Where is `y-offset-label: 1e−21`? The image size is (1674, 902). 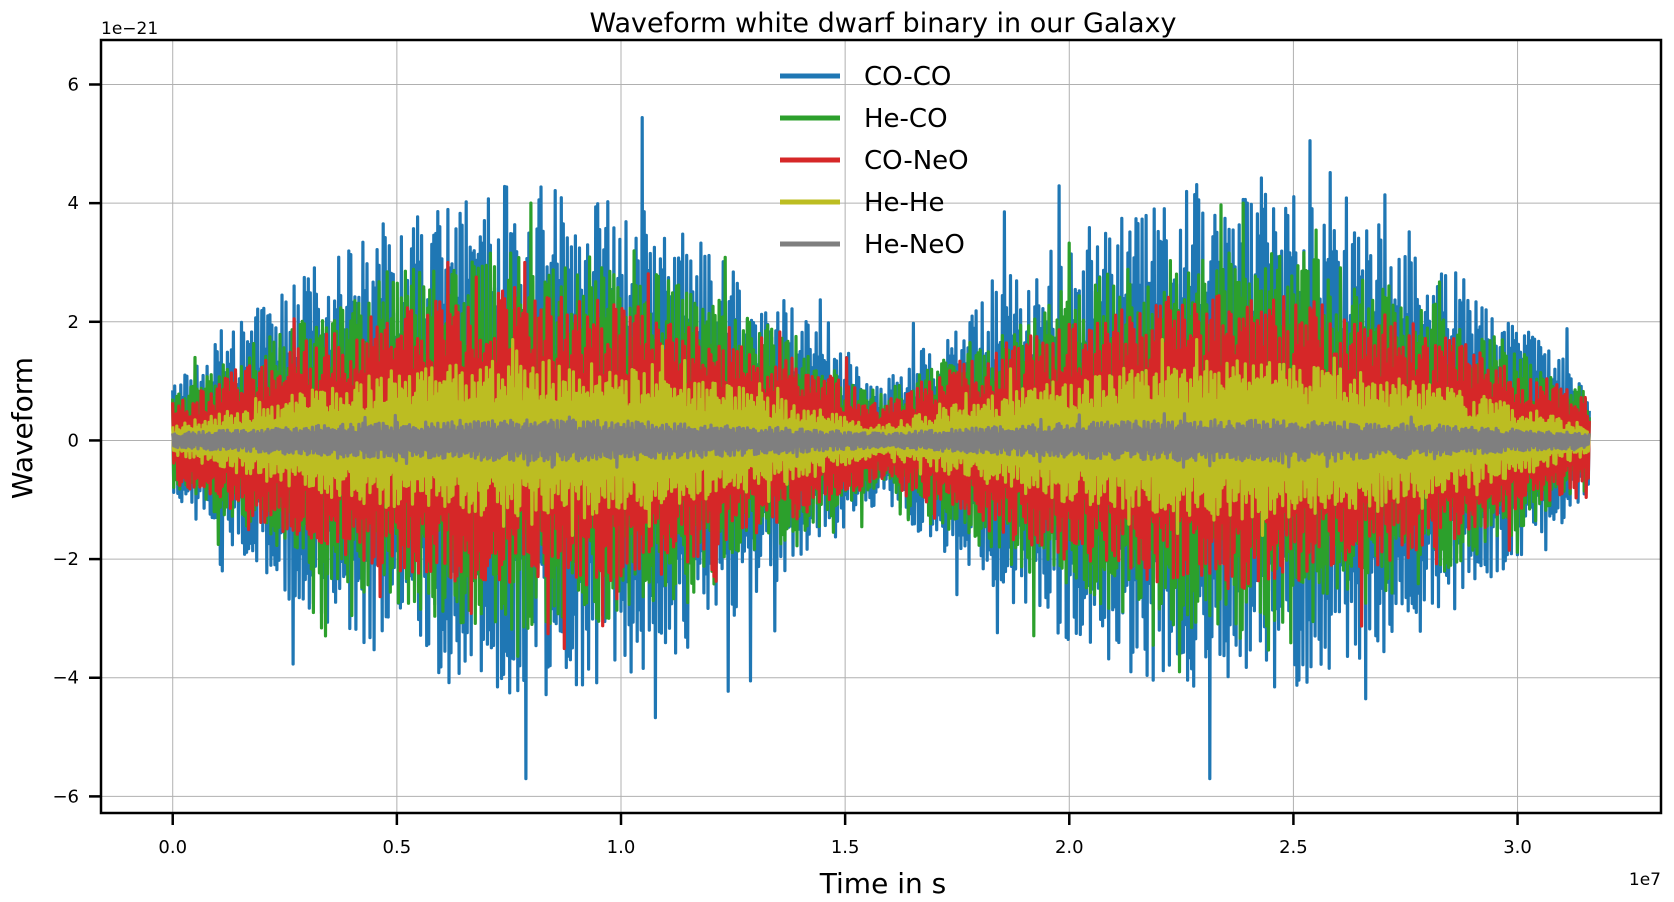 y-offset-label: 1e−21 is located at coordinates (129, 29).